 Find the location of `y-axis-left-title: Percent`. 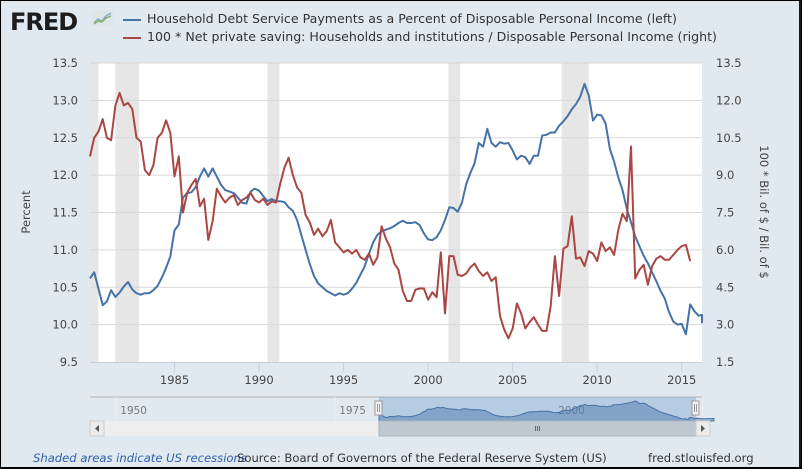

y-axis-left-title: Percent is located at coordinates (26, 212).